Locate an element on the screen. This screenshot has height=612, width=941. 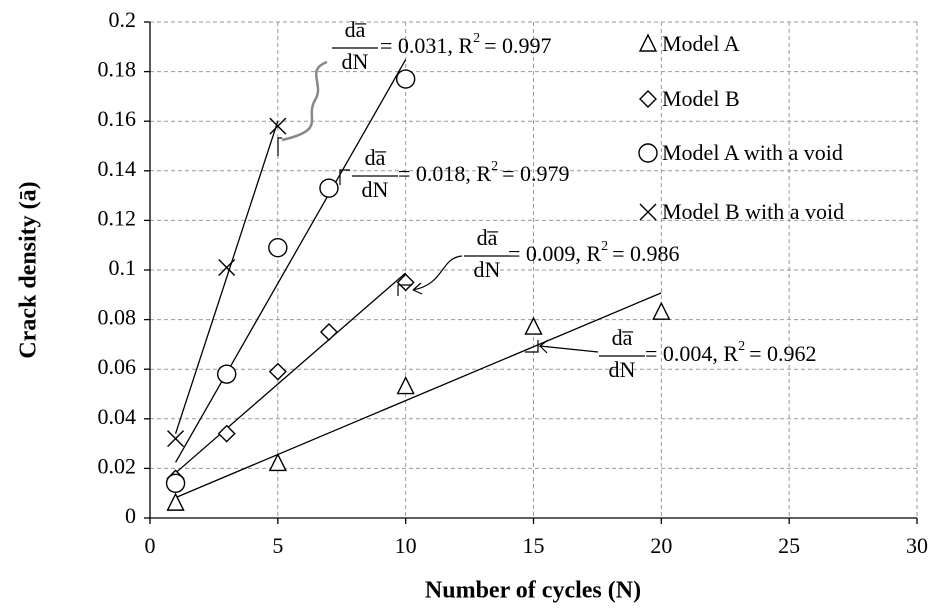
y-tick-label: 0.04 is located at coordinates (117, 416).